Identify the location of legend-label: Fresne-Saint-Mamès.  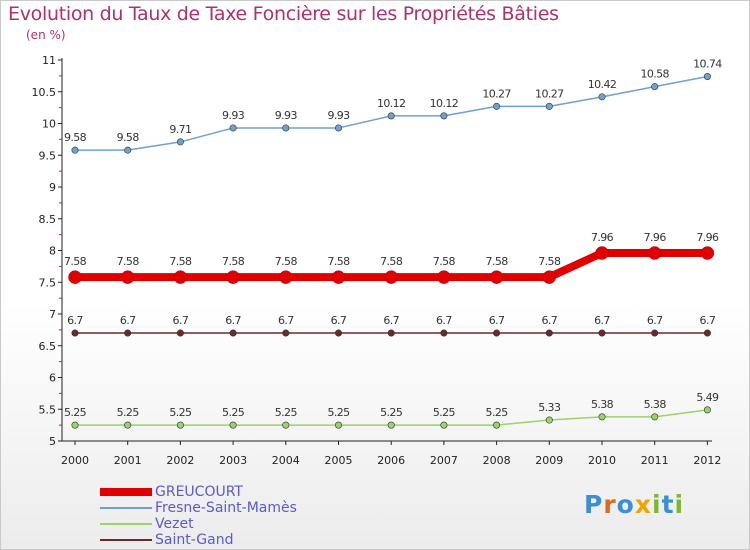
(226, 508).